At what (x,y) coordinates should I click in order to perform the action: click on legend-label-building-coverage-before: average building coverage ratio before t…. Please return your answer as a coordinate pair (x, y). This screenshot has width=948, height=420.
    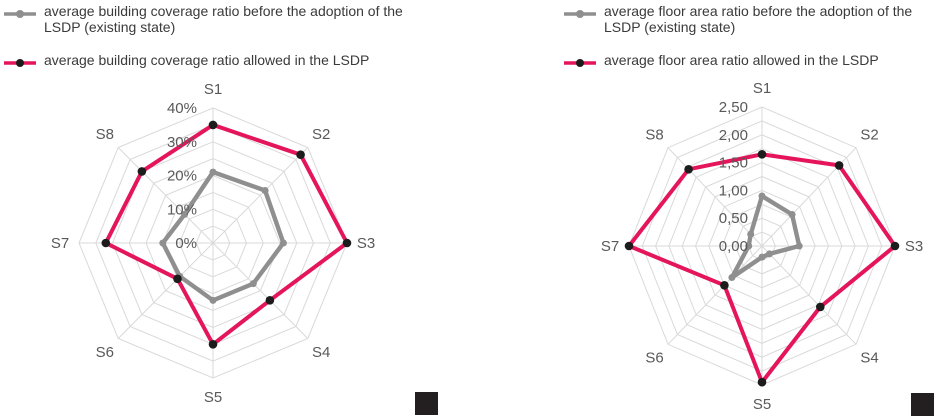
    Looking at the image, I should click on (223, 19).